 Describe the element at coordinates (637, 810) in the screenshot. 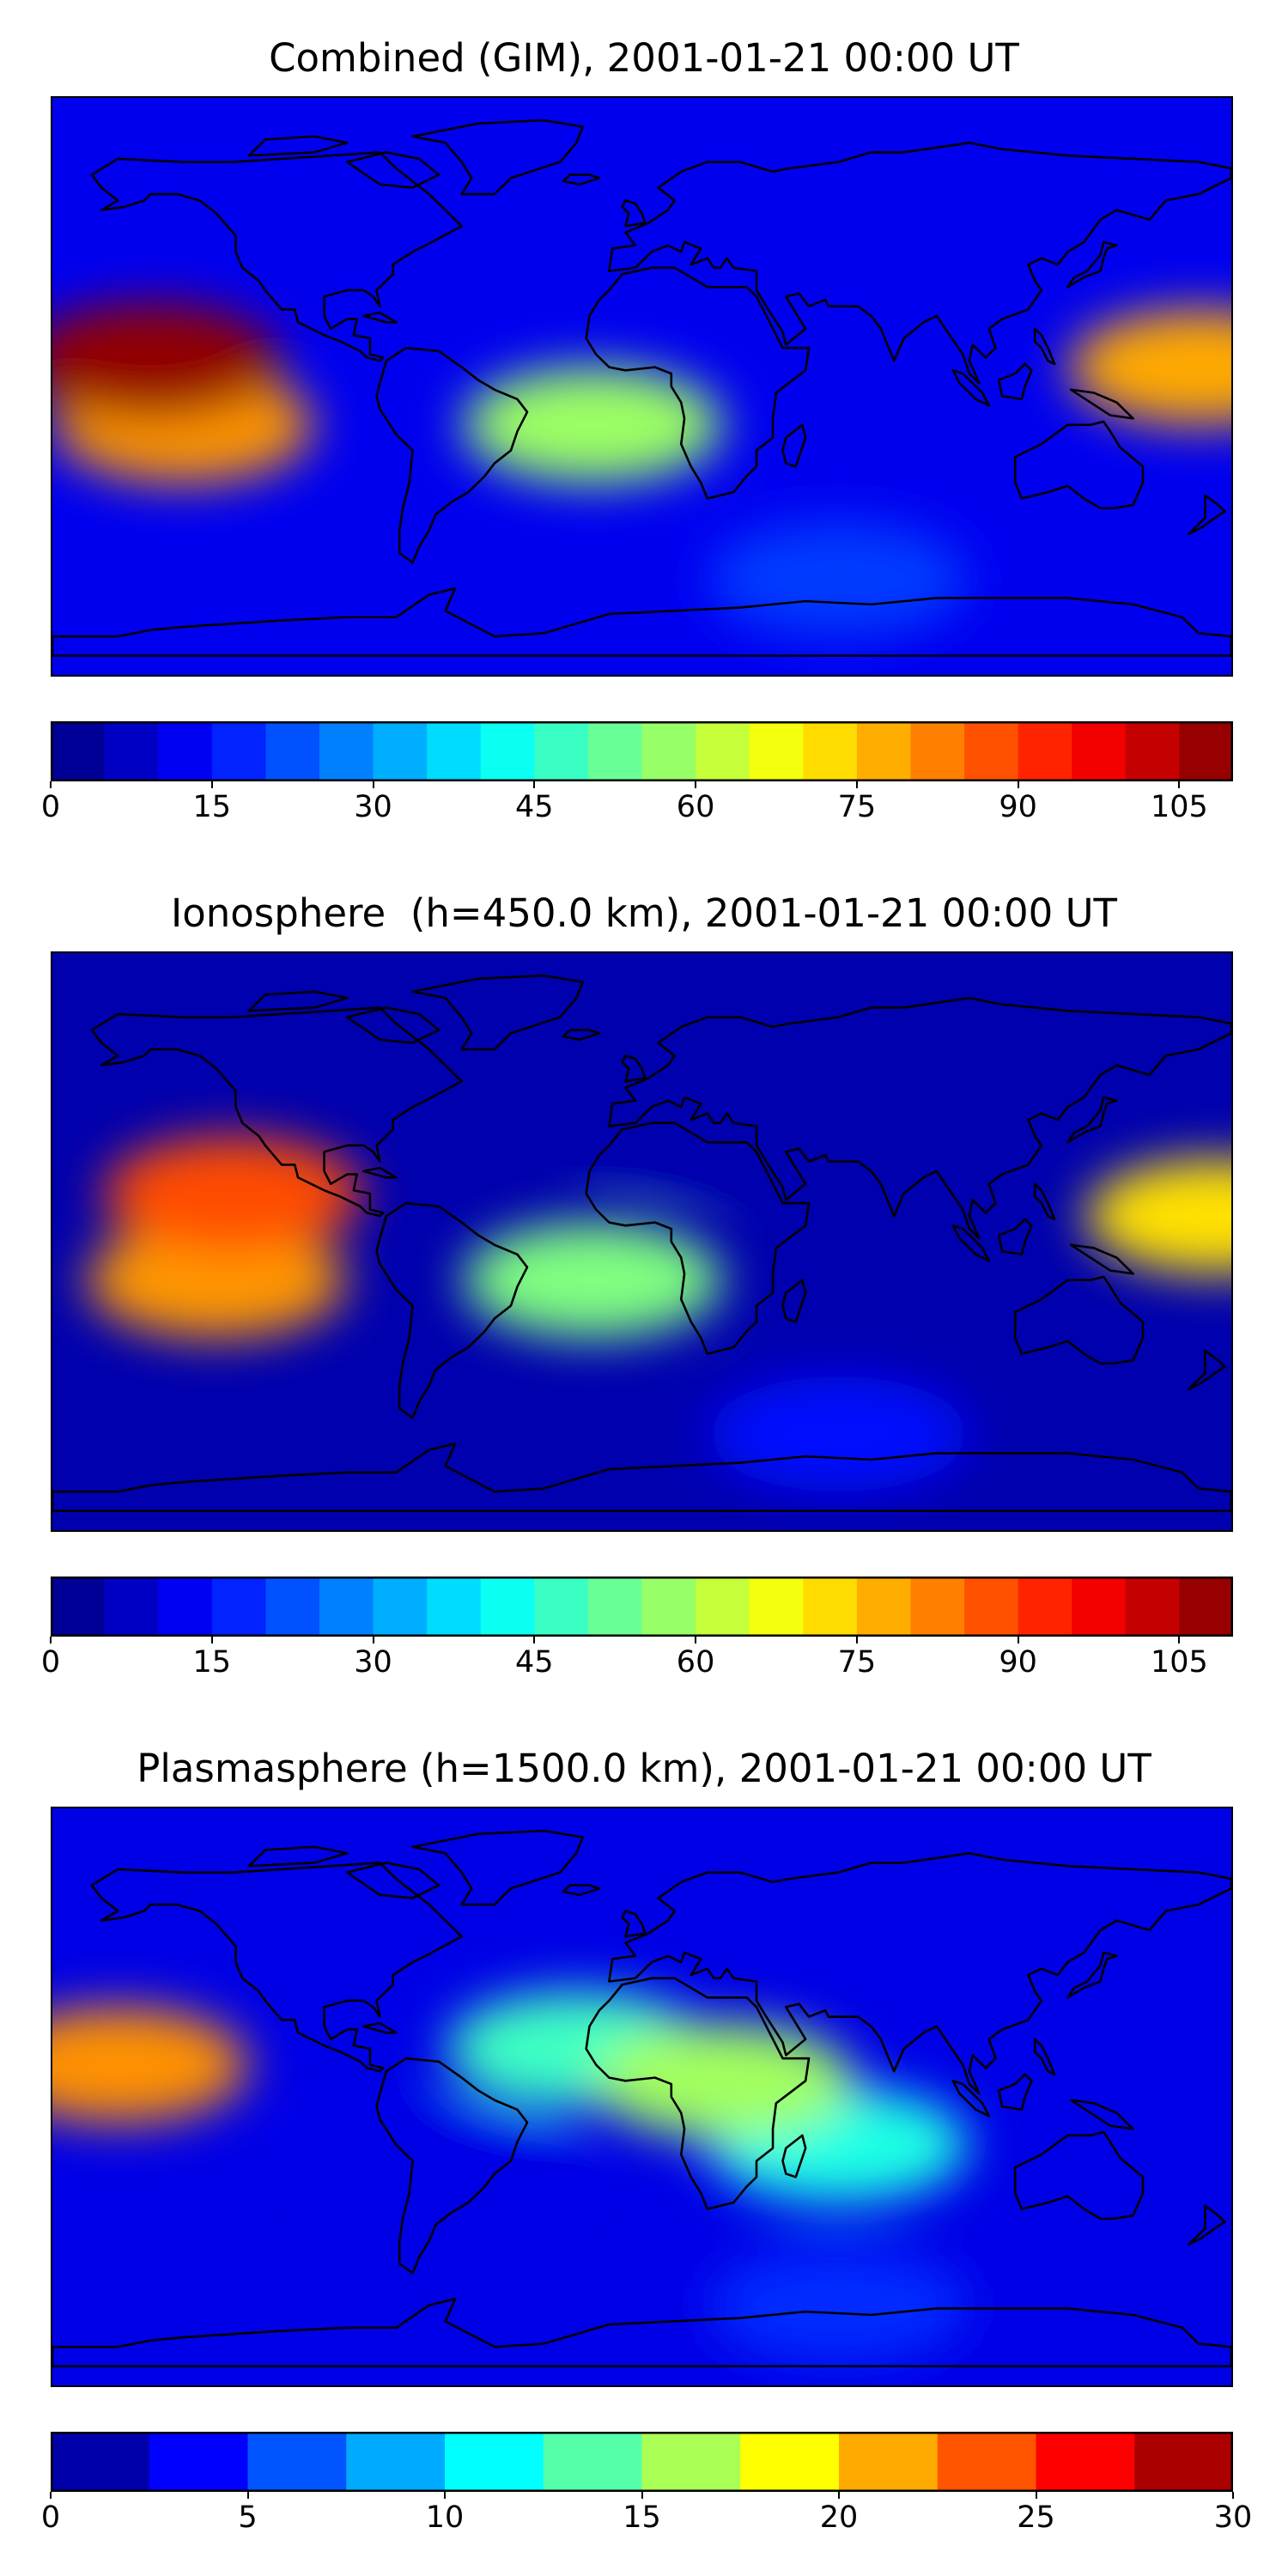

I see `colorbar-ticks-combined: 0 15 30 45 60 75 90 105` at that location.